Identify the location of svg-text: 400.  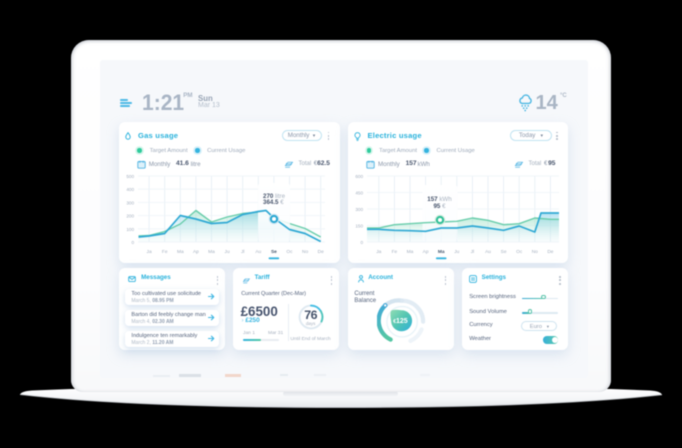
(130, 189).